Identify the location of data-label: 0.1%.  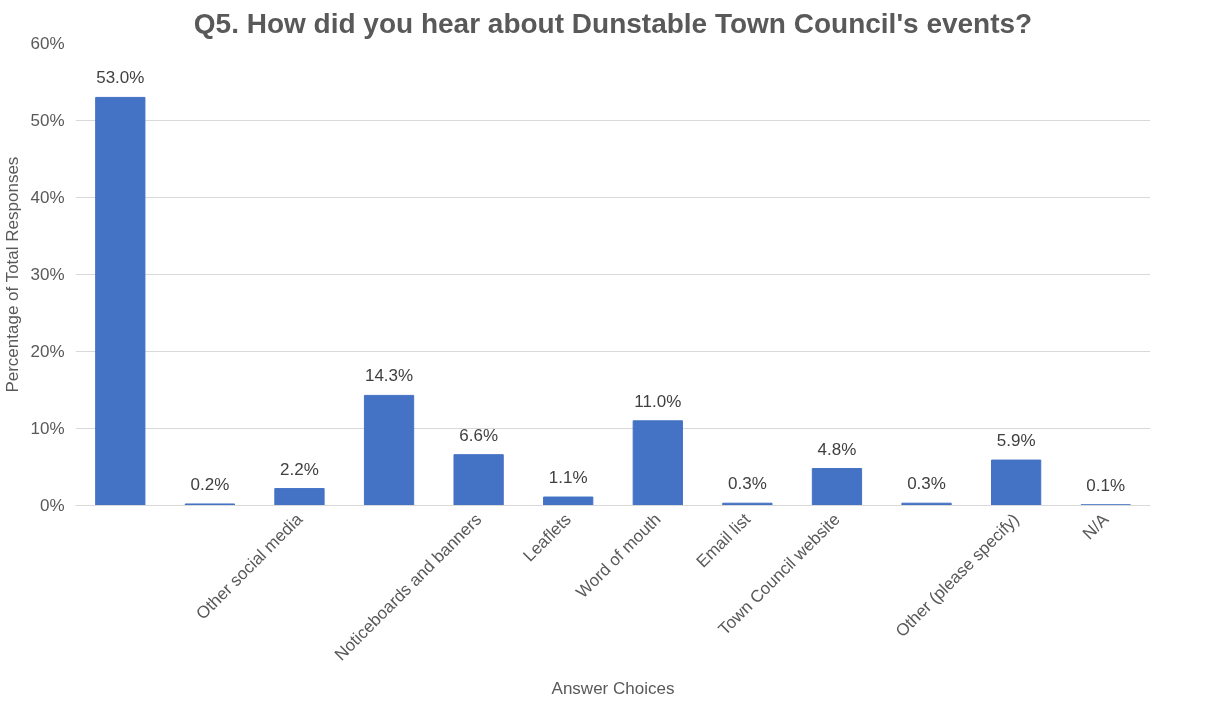
(1106, 485).